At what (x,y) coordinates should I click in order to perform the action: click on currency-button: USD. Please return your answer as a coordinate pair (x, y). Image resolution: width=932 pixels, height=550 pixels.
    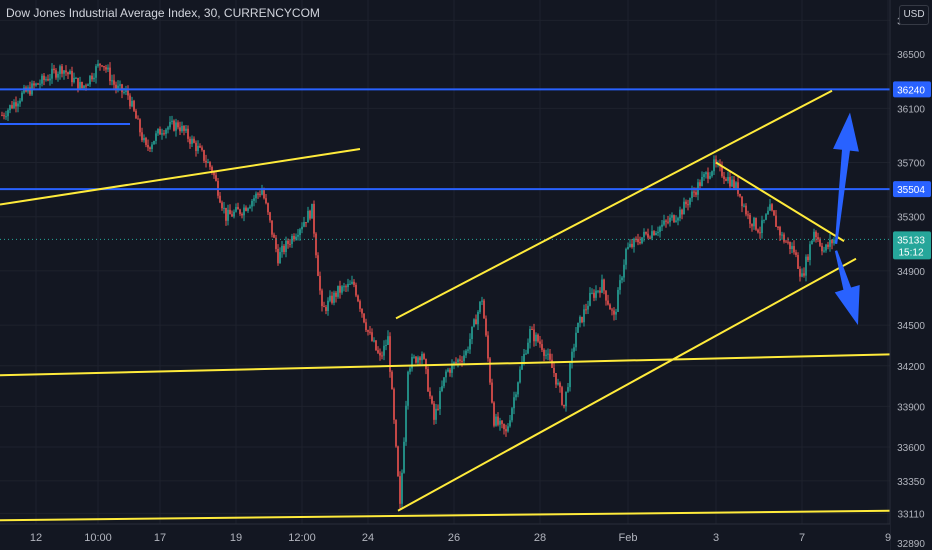
    Looking at the image, I should click on (914, 15).